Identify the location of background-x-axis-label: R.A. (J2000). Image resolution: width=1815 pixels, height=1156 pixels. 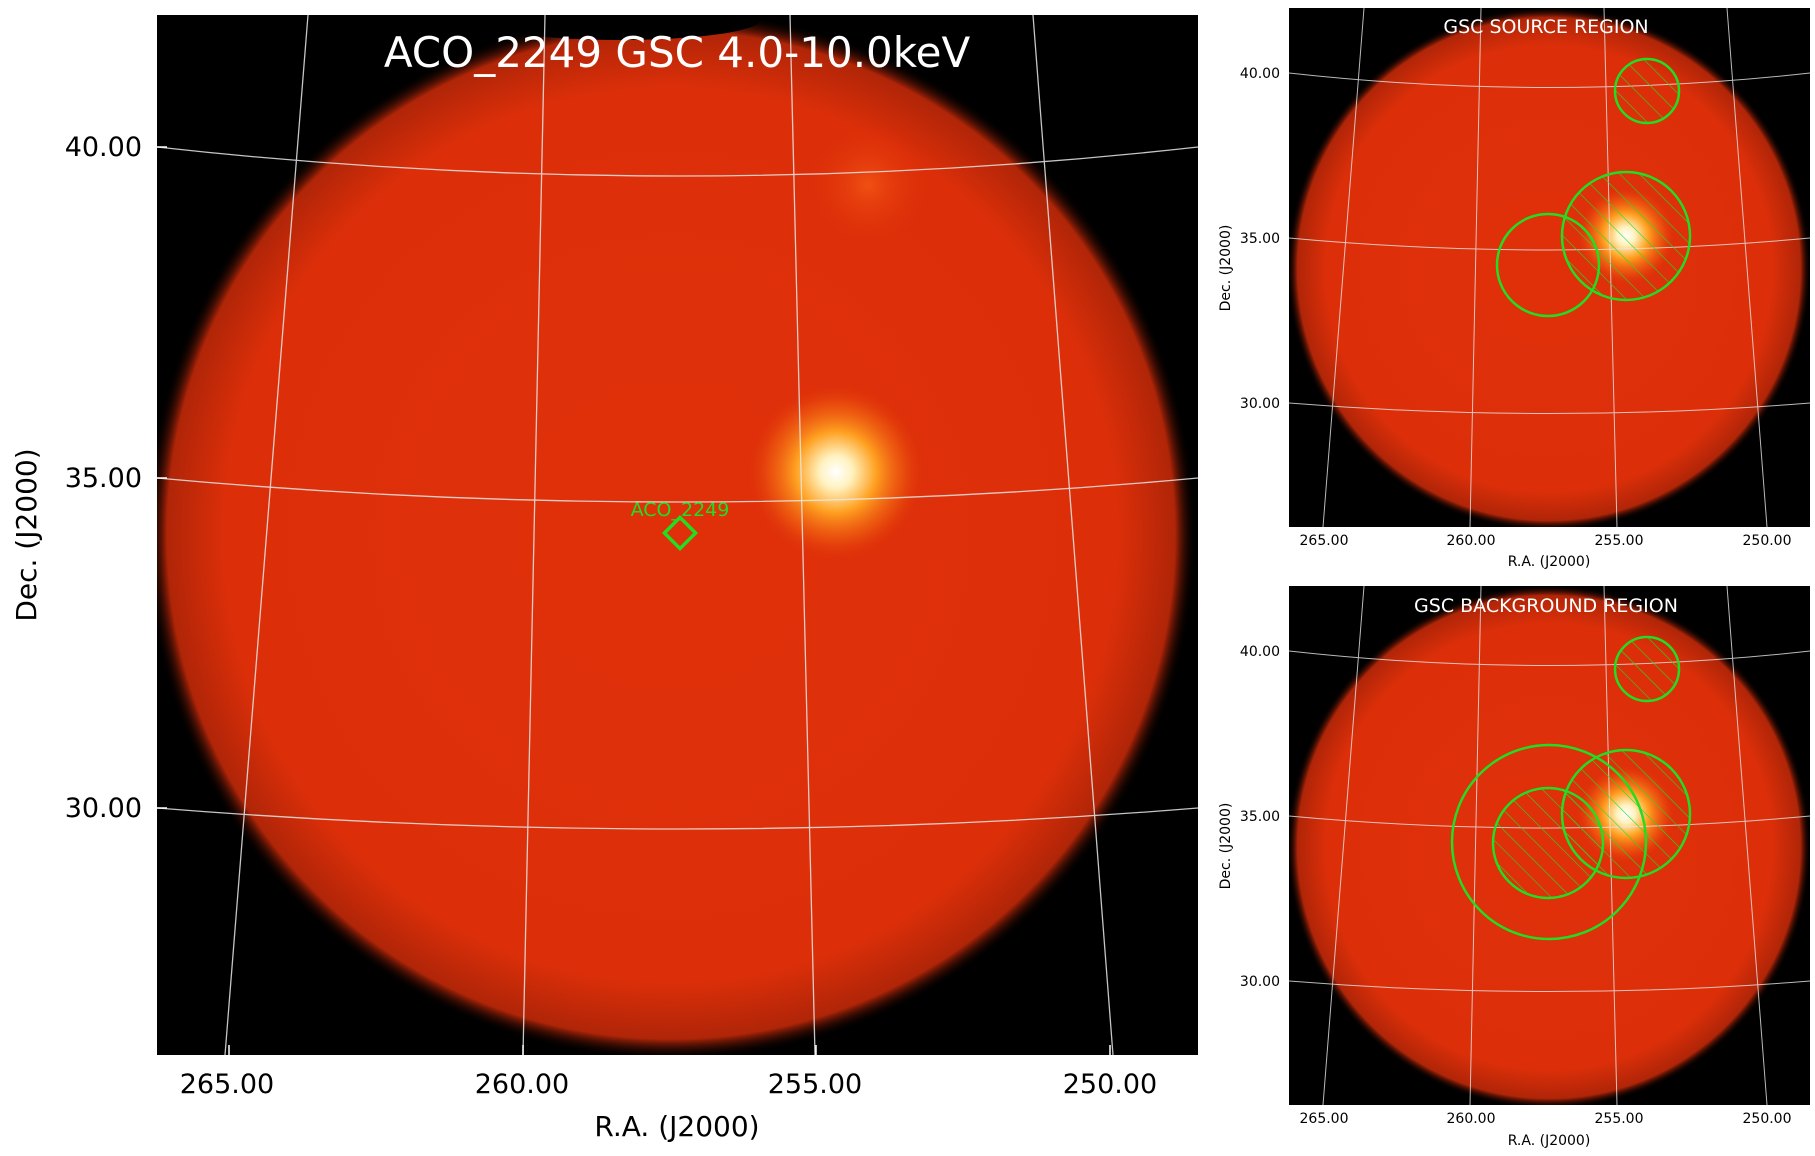
(1549, 1141).